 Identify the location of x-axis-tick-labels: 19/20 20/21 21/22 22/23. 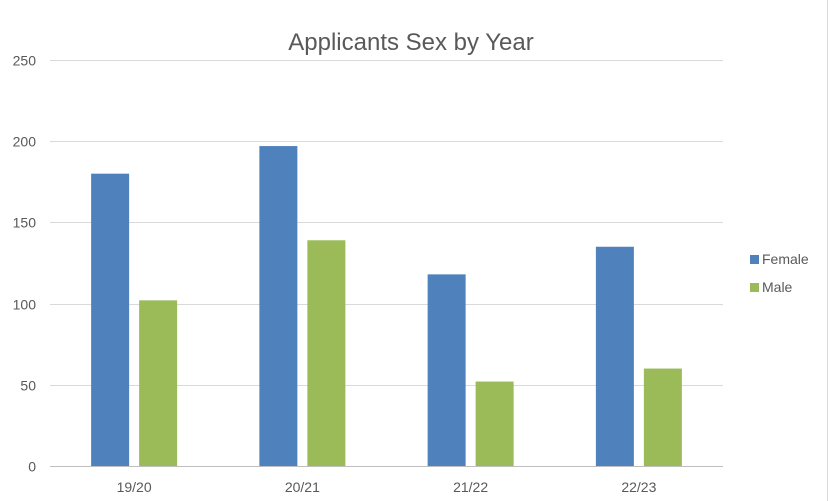
(387, 487).